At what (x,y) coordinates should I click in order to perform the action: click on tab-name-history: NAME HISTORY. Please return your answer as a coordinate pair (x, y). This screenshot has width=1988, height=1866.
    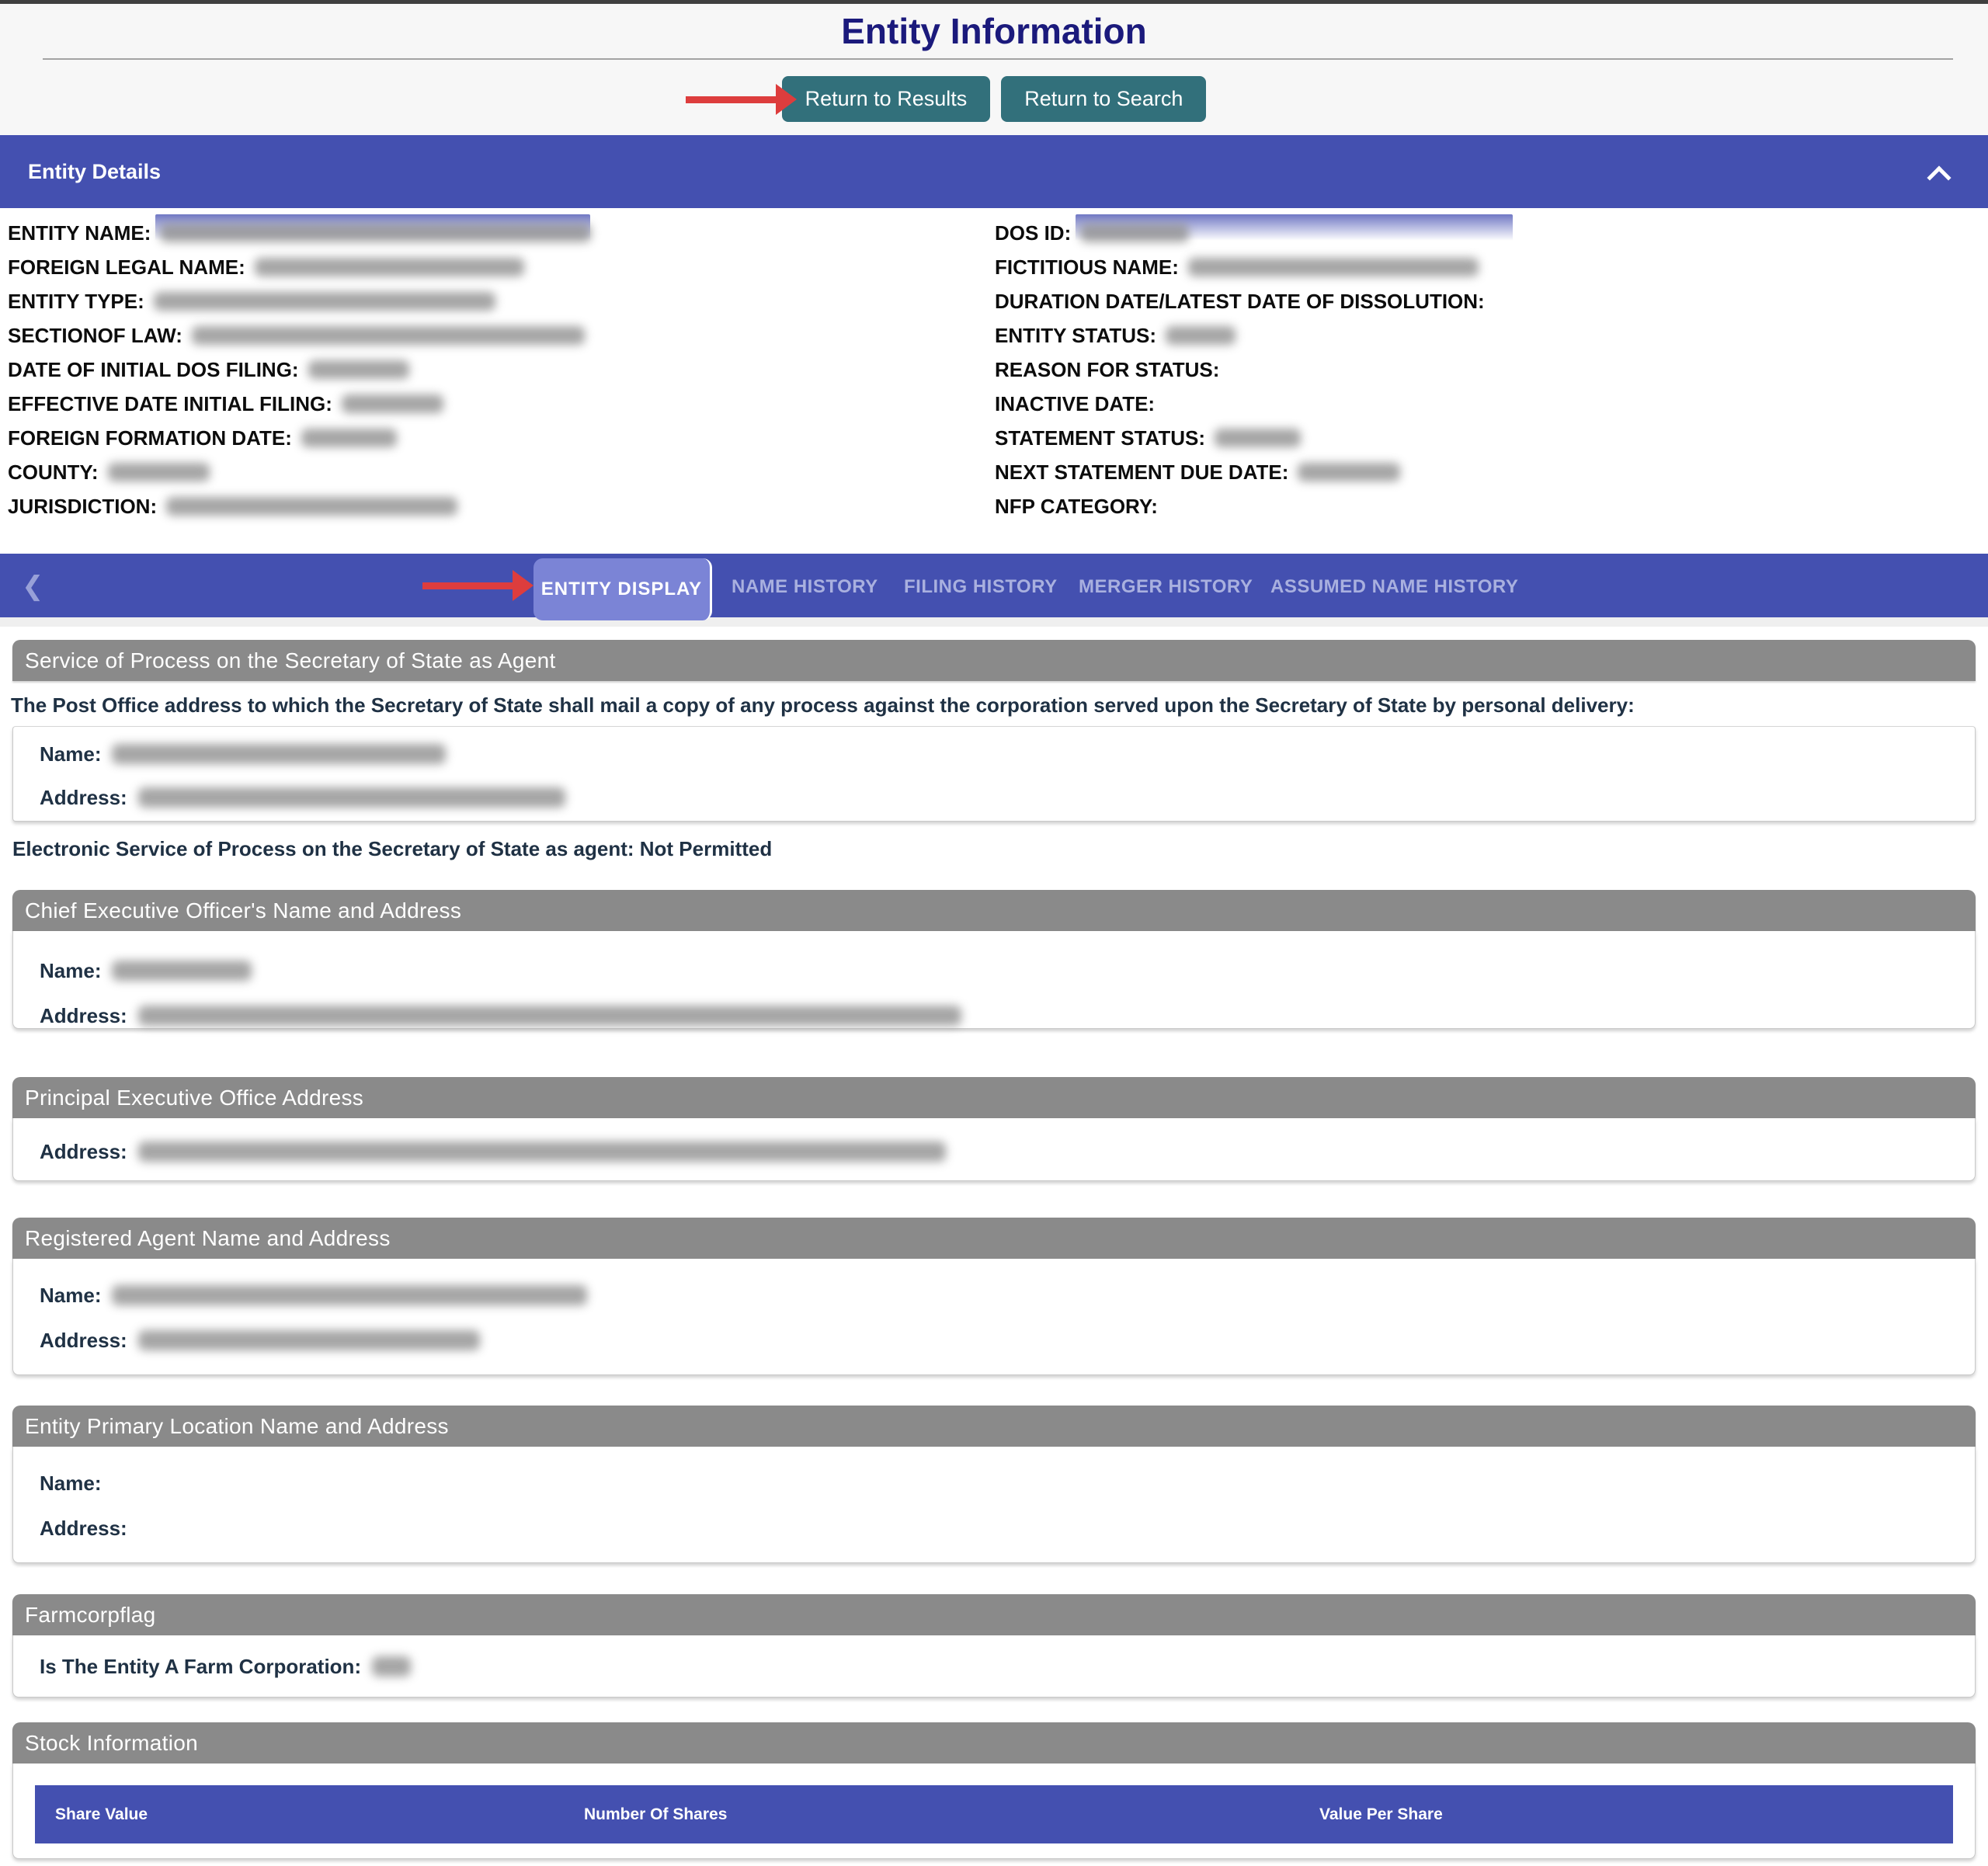
    Looking at the image, I should click on (805, 586).